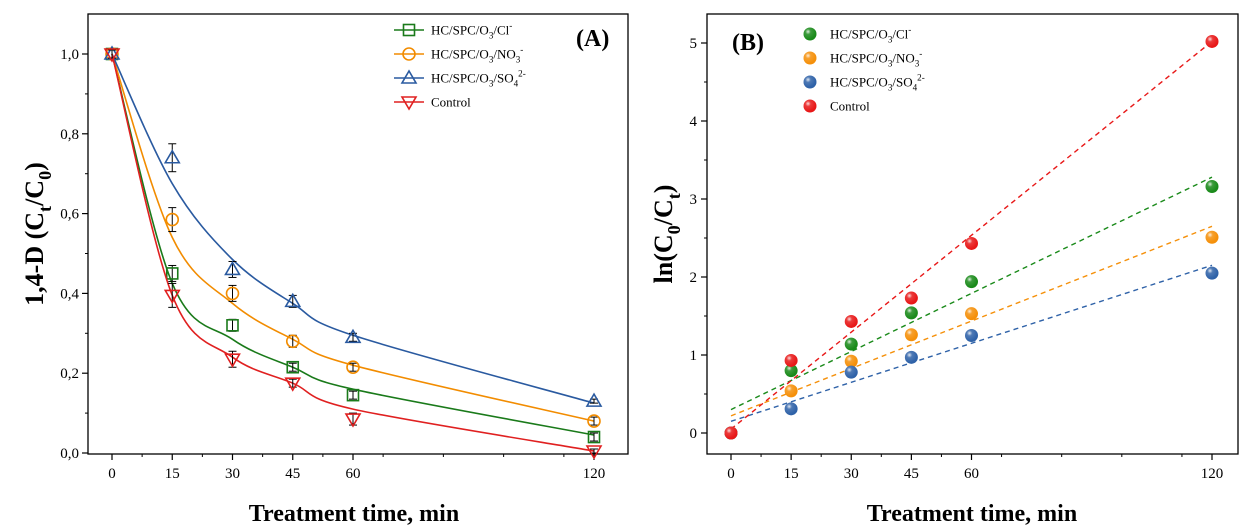  What do you see at coordinates (69, 215) in the screenshot?
I see `y-tick-label: 0,6` at bounding box center [69, 215].